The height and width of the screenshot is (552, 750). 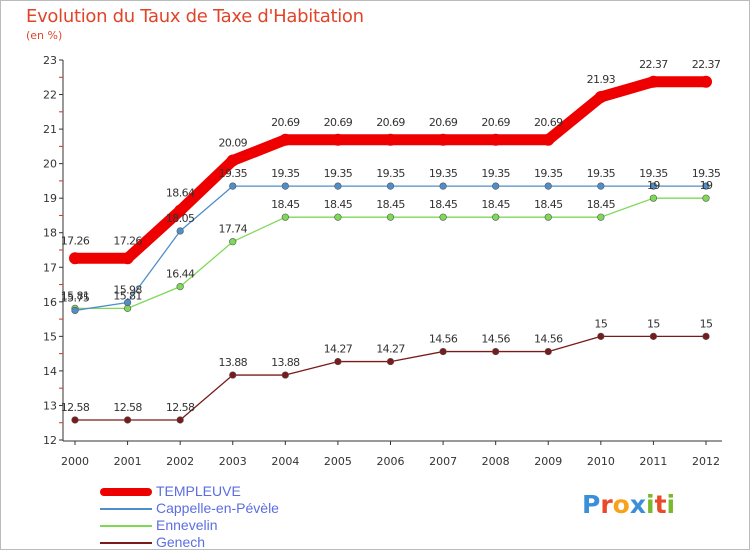 What do you see at coordinates (127, 290) in the screenshot?
I see `data-label: 15.98` at bounding box center [127, 290].